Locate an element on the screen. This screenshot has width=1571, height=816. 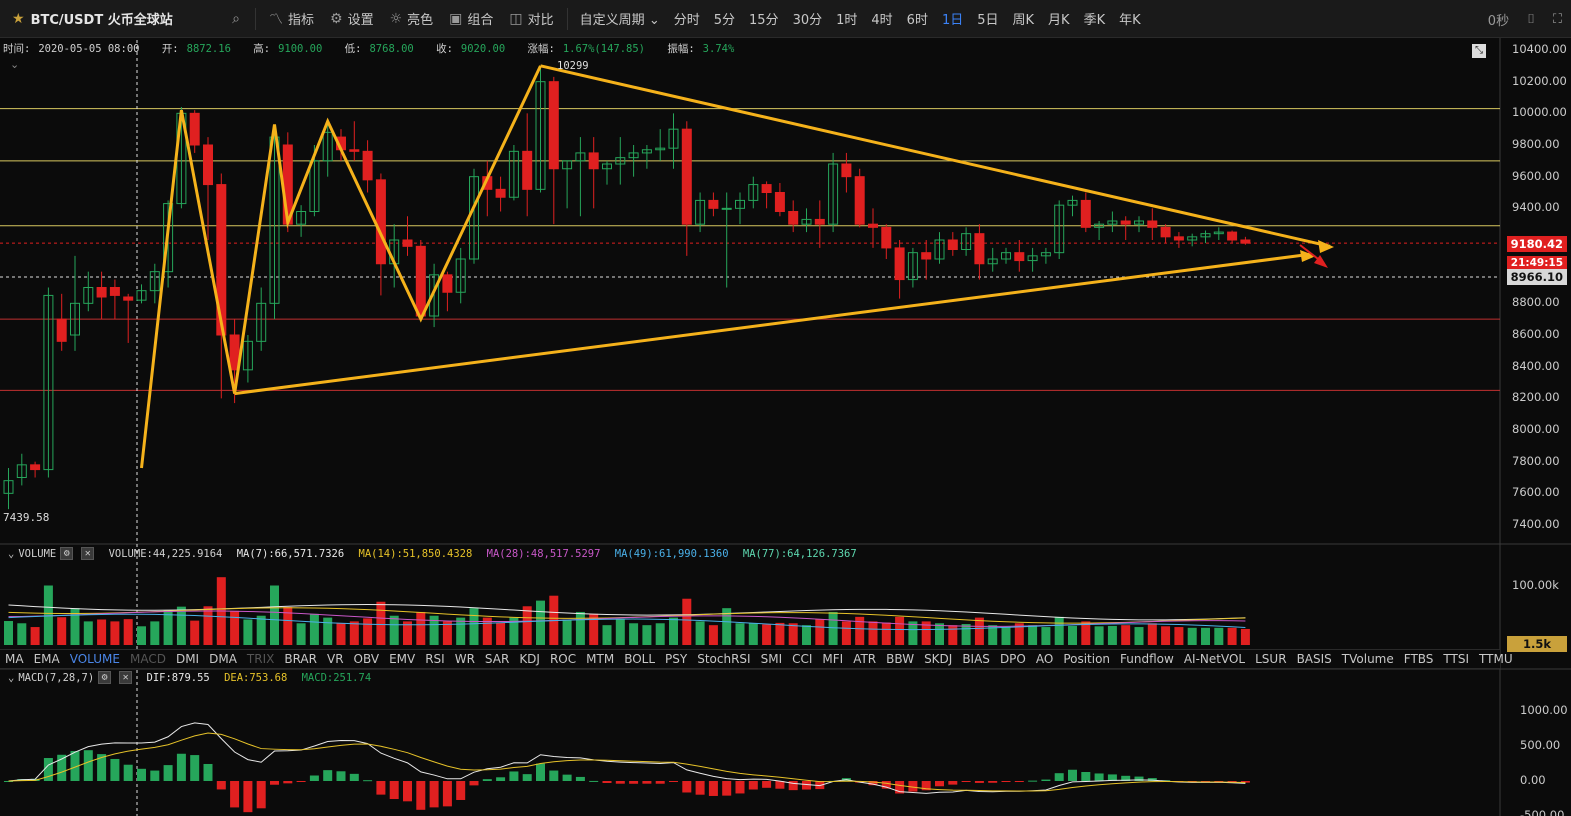
indicator-tab-26: BIAS is located at coordinates (976, 659).